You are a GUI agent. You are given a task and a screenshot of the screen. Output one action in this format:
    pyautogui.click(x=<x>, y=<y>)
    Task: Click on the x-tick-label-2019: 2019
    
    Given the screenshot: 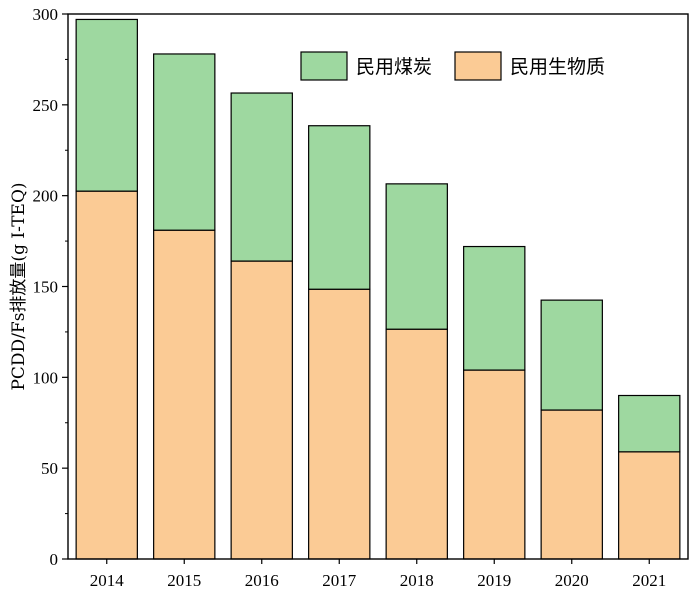 What is the action you would take?
    pyautogui.click(x=494, y=580)
    